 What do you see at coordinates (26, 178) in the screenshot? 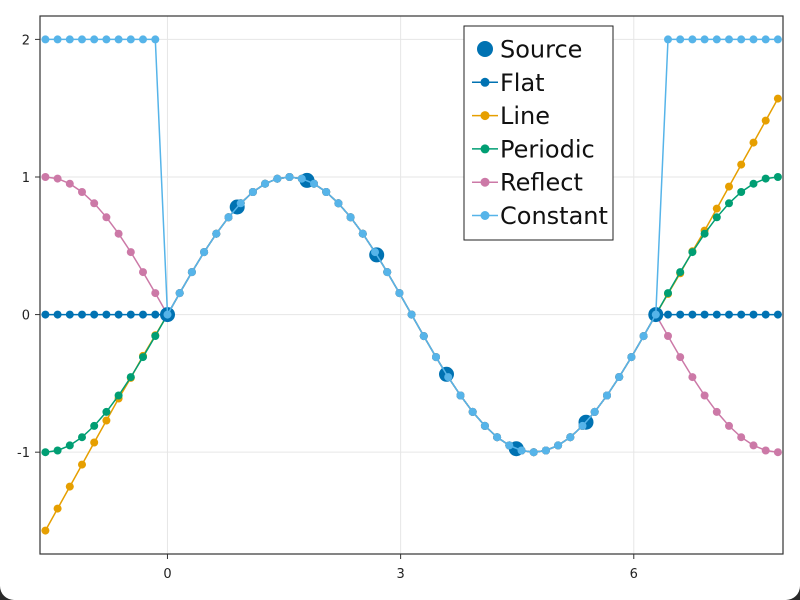
I see `y-tick-label: 1` at bounding box center [26, 178].